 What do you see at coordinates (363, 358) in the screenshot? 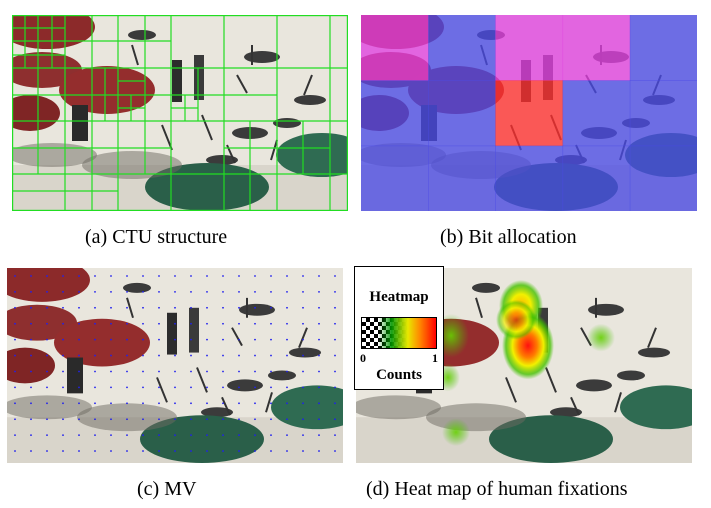
I see `legend-min-label: 0` at bounding box center [363, 358].